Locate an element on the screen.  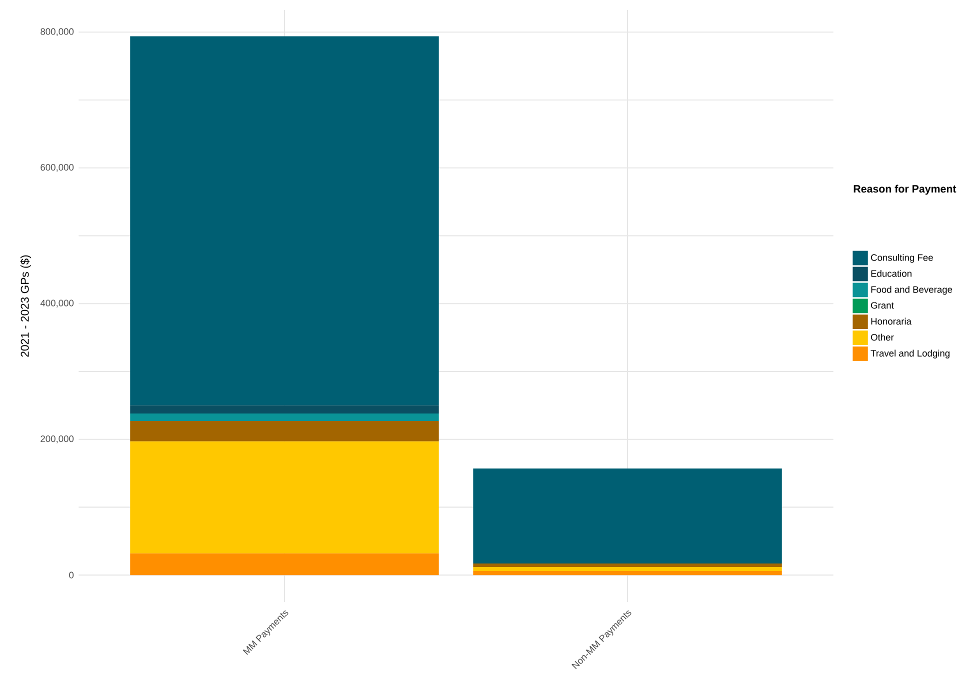
legend-title: Reason for Payment is located at coordinates (905, 189).